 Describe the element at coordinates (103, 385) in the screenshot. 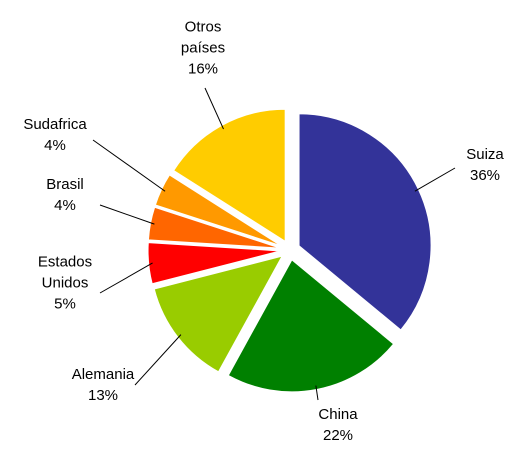

I see `slice-label: Alemania 13%` at that location.